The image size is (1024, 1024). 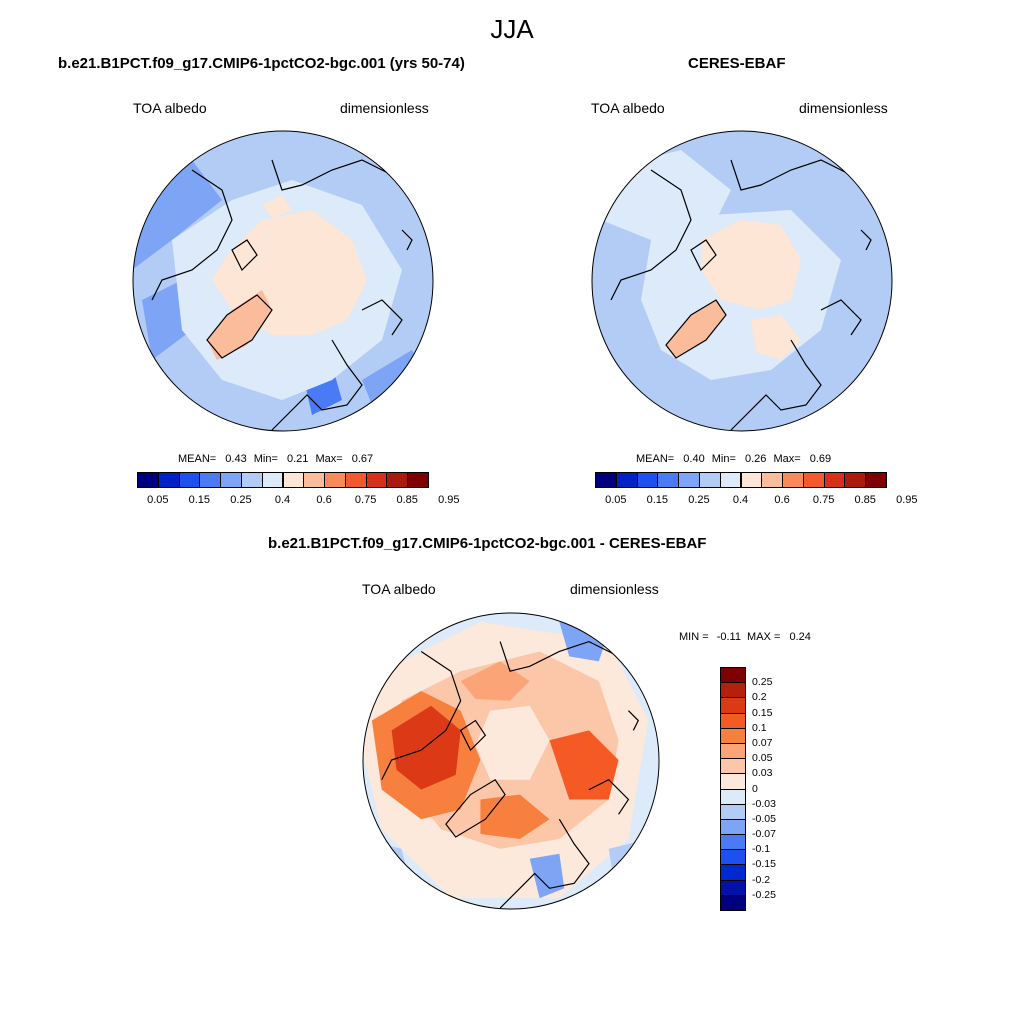 I want to click on obs-colorbar, so click(x=741, y=480).